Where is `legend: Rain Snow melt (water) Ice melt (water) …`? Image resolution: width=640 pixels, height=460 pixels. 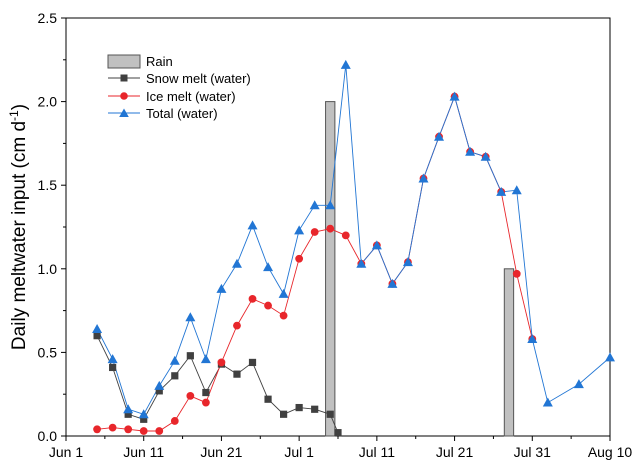 legend: Rain Snow melt (water) Ice melt (water) … is located at coordinates (179, 87).